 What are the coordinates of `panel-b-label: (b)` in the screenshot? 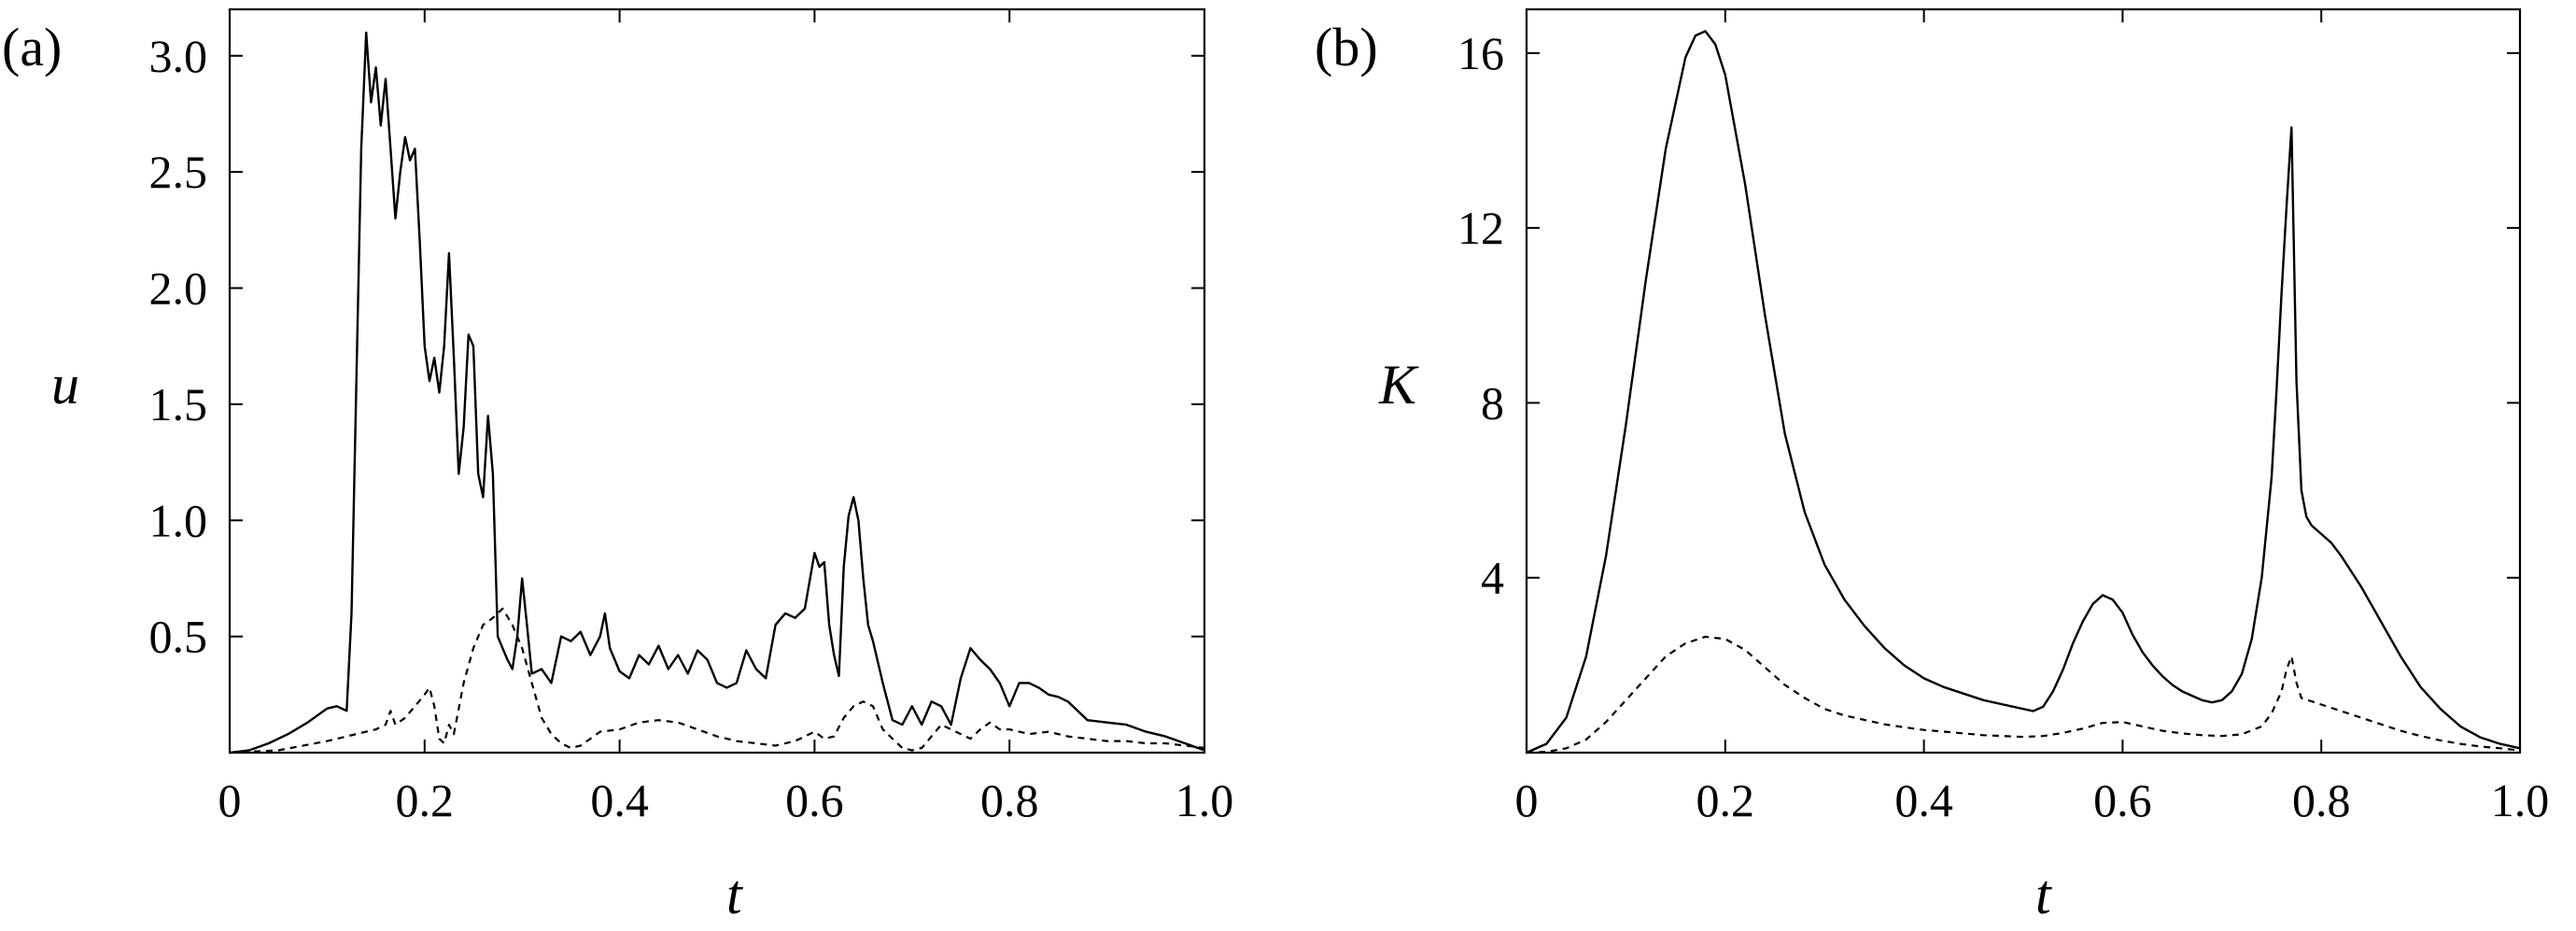 It's located at (1346, 47).